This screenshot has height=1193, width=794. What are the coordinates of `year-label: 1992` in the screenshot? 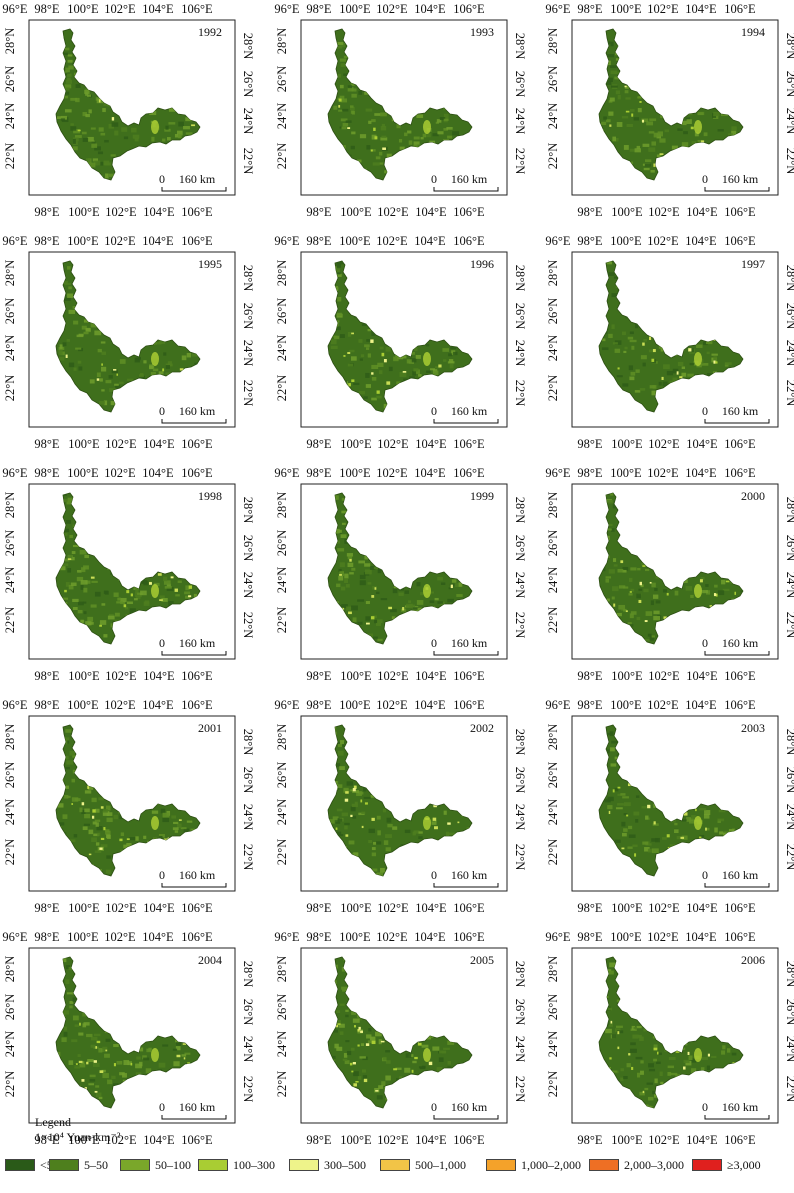 It's located at (210, 32).